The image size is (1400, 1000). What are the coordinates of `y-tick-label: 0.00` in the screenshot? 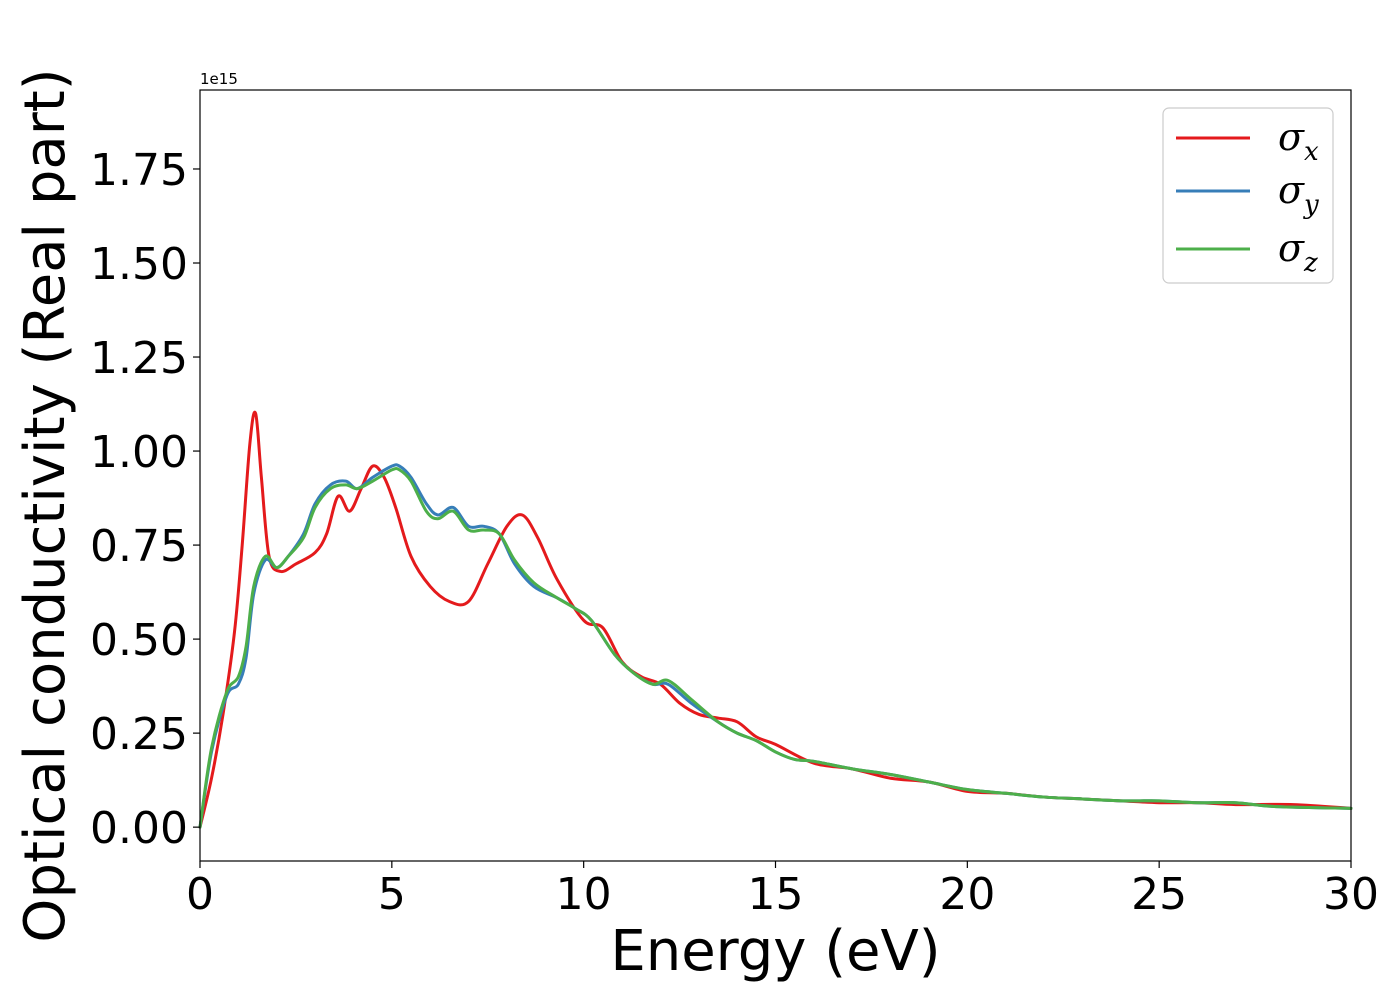 It's located at (139, 828).